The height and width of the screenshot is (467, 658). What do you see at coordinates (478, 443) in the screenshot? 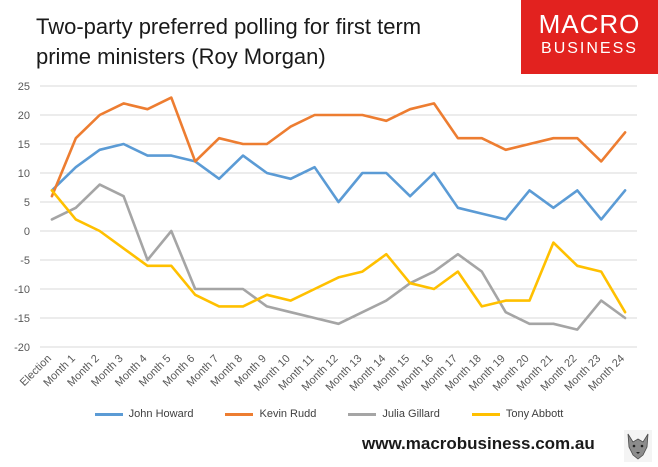
I see `footer-url: www.macrobusiness.com.au` at bounding box center [478, 443].